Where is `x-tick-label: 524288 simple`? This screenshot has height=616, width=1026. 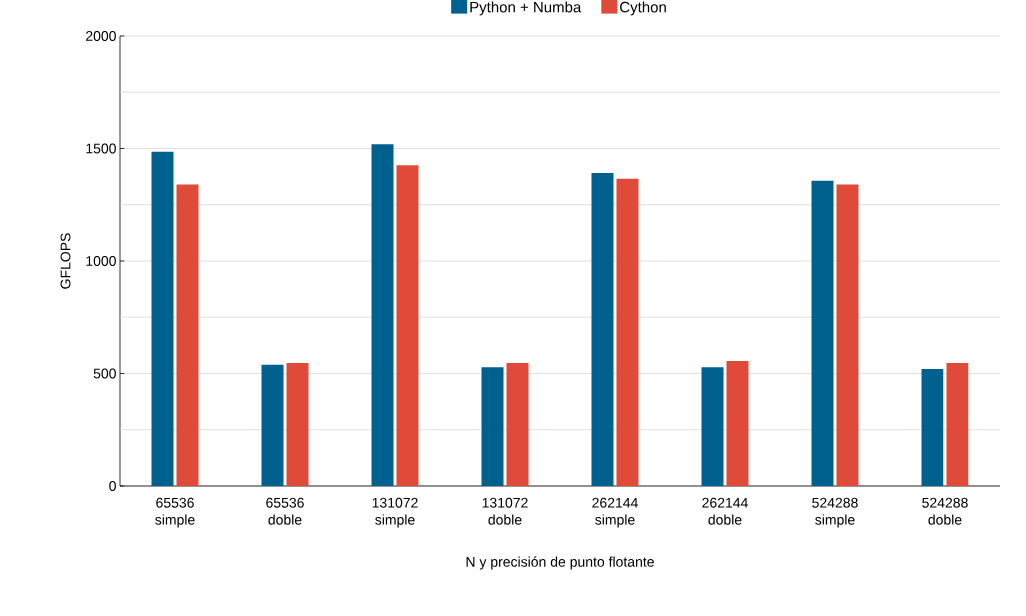 x-tick-label: 524288 simple is located at coordinates (835, 512).